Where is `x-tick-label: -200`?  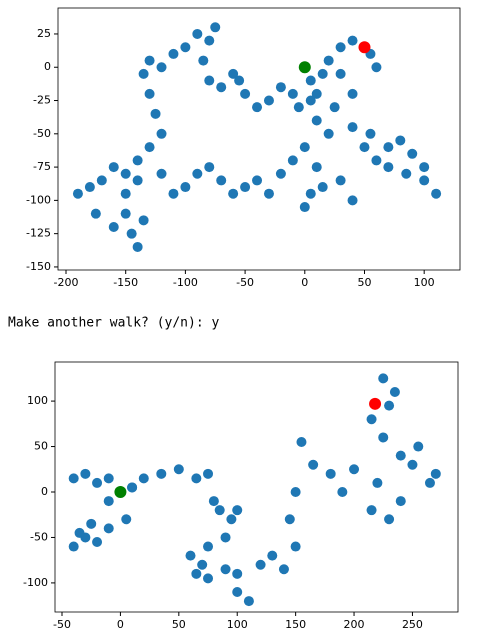
x-tick-label: -200 is located at coordinates (66, 282).